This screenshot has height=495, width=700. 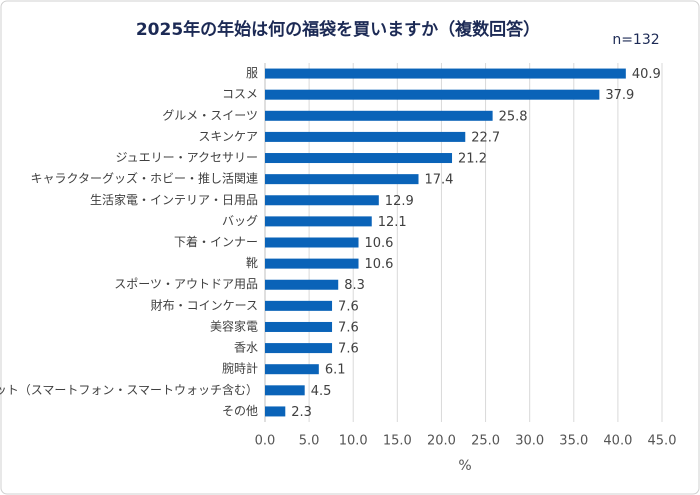 I want to click on y-tick-label: バッグ, so click(x=240, y=221).